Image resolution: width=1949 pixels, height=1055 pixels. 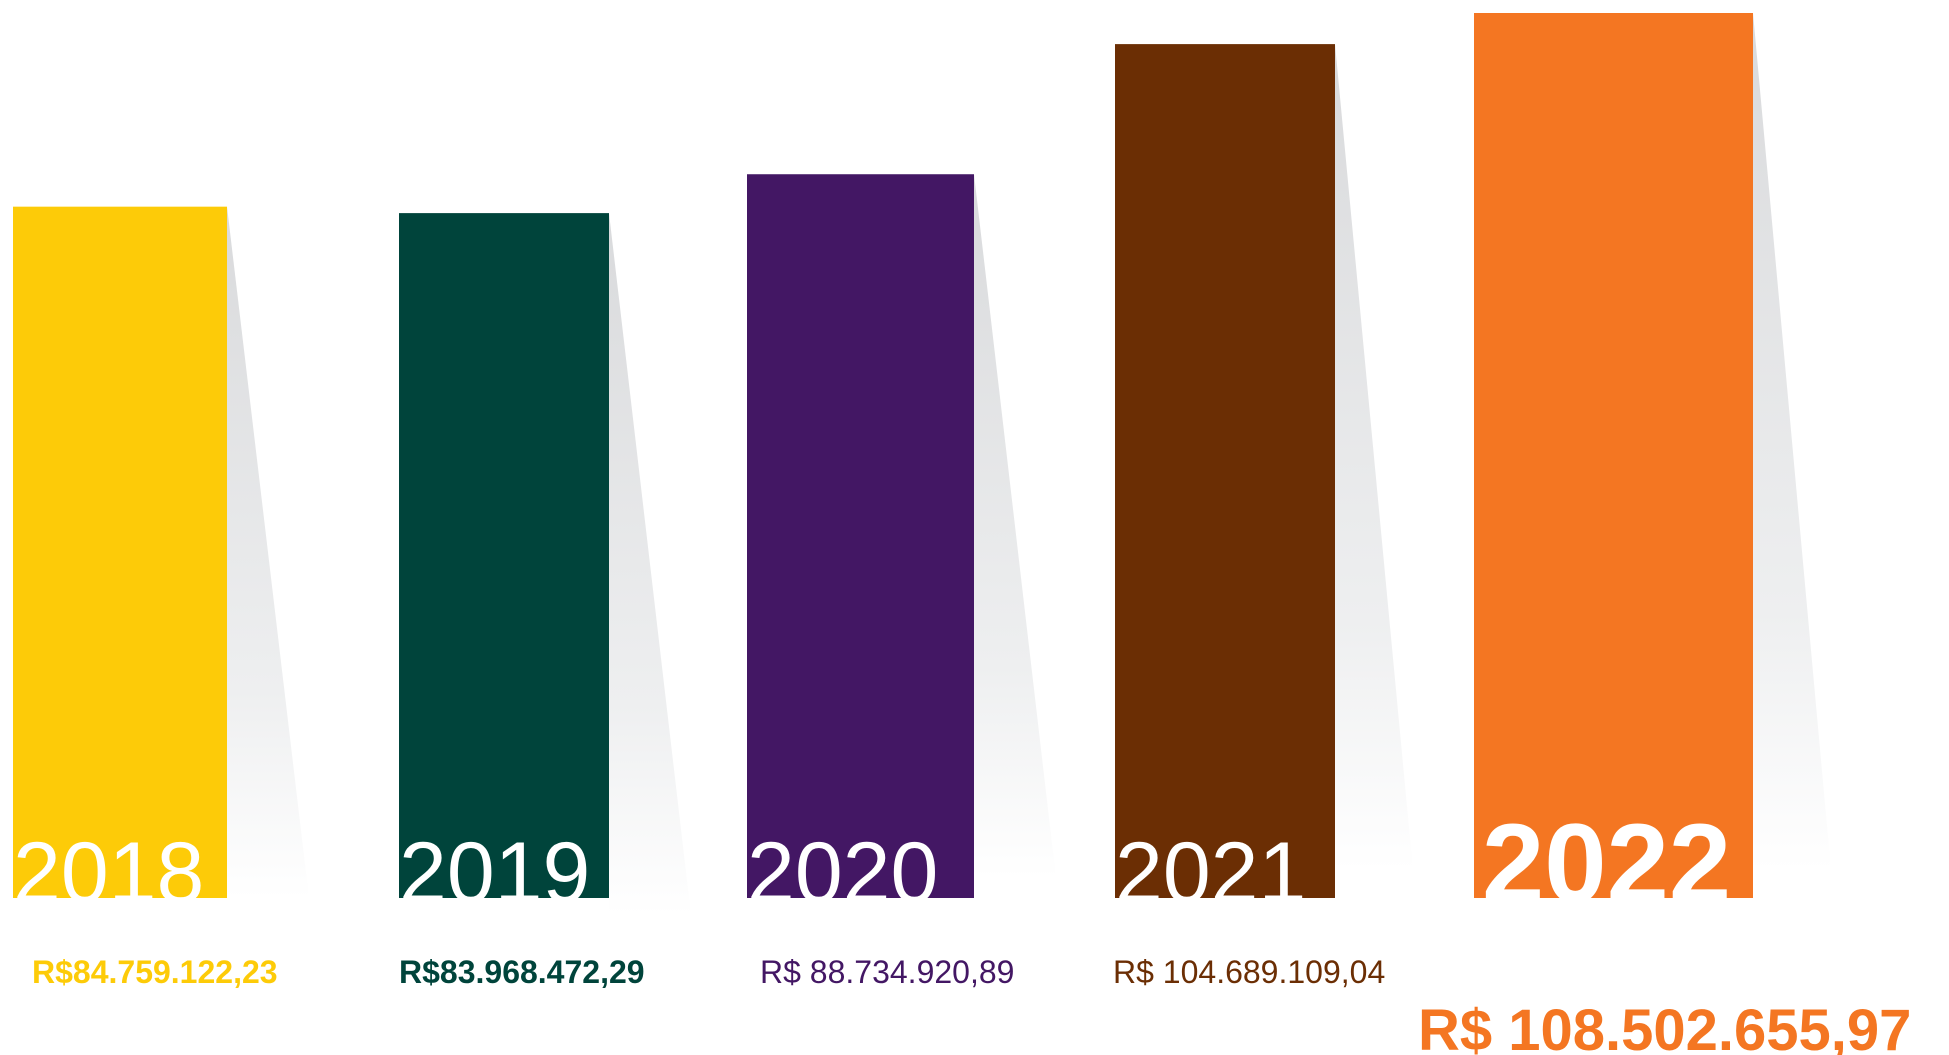 I want to click on value-label-2020: R$ 88.734.920,89, so click(x=887, y=972).